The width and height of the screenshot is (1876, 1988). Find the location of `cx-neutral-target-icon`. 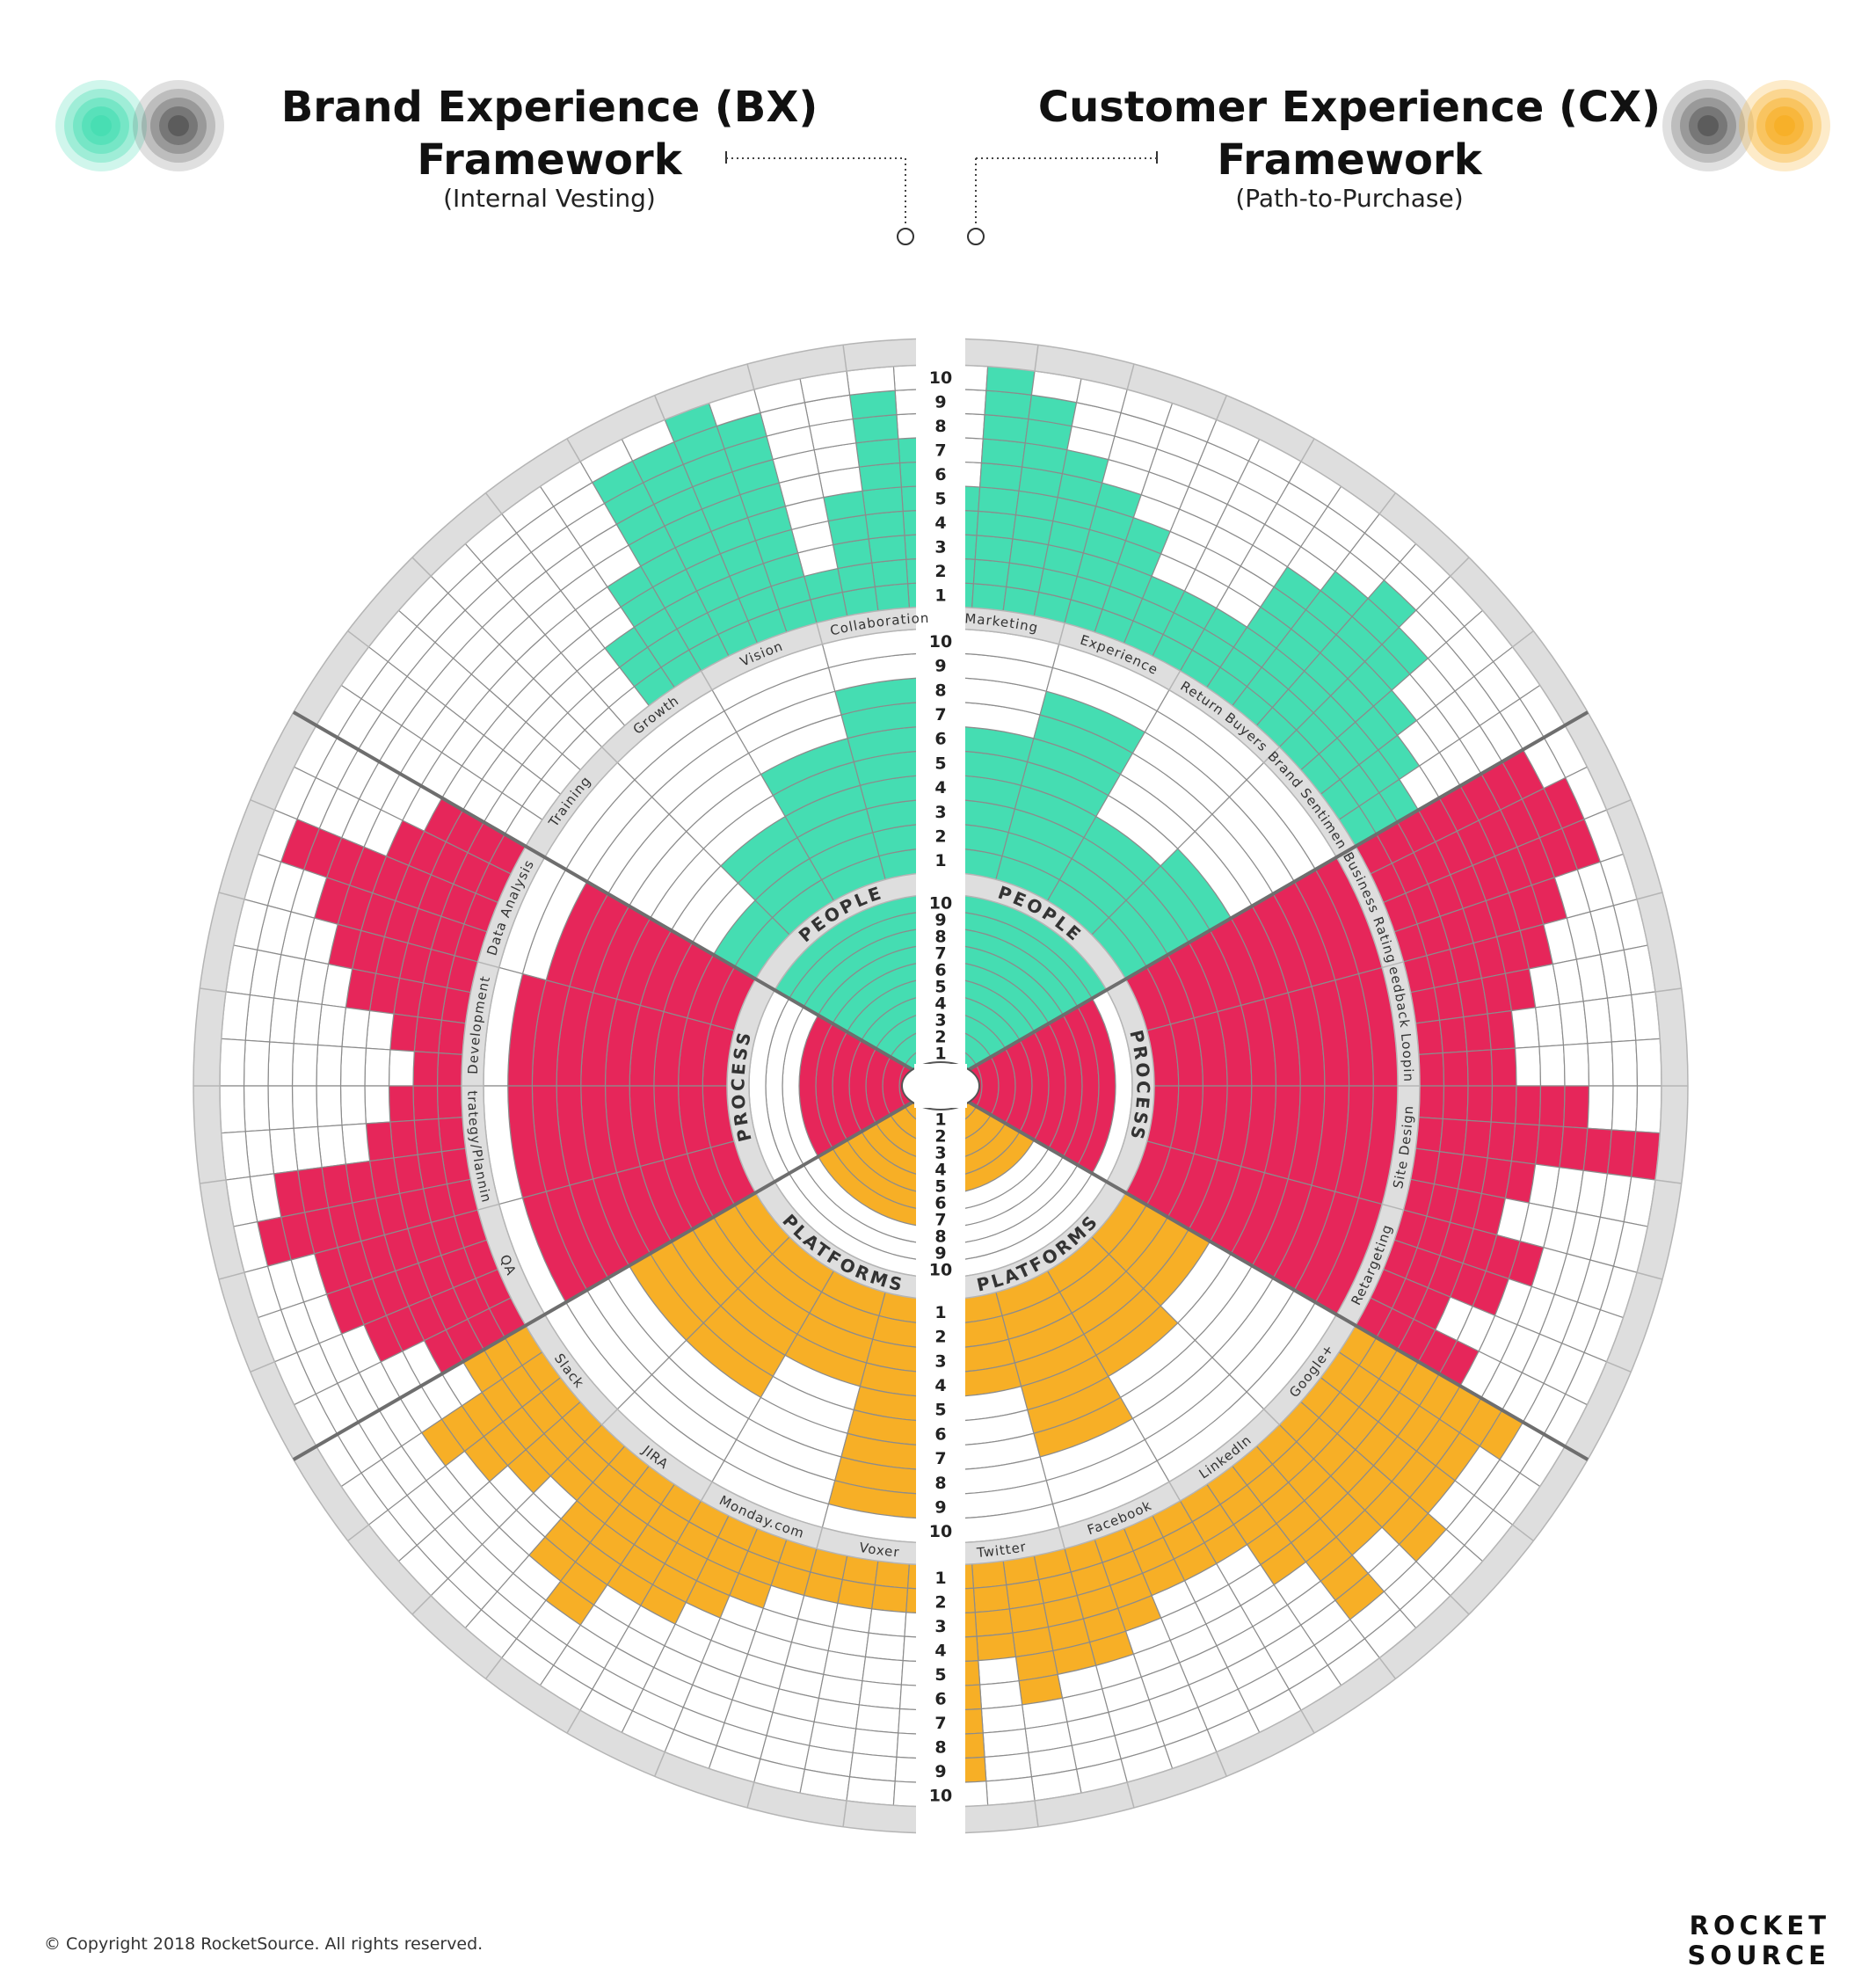

cx-neutral-target-icon is located at coordinates (1708, 125).